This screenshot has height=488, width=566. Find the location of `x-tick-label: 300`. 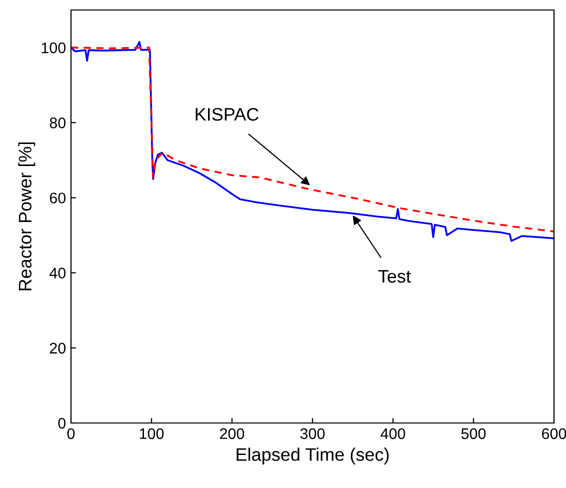

x-tick-label: 300 is located at coordinates (312, 434).